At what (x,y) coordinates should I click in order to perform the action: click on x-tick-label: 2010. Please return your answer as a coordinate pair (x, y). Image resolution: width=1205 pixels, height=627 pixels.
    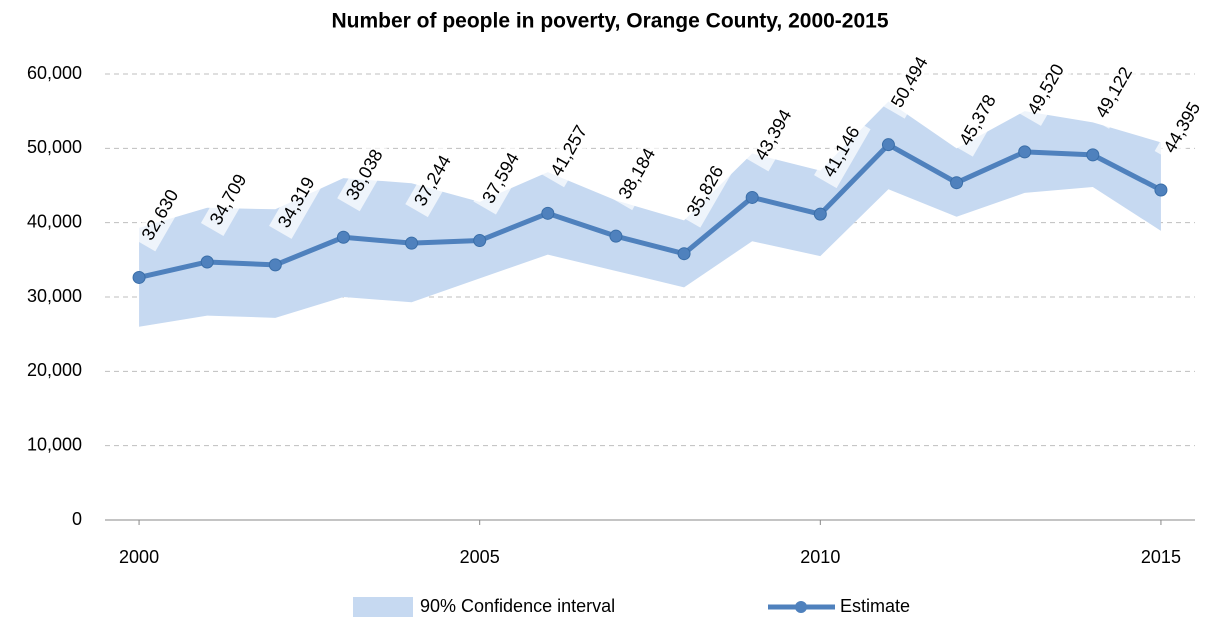
    Looking at the image, I should click on (820, 557).